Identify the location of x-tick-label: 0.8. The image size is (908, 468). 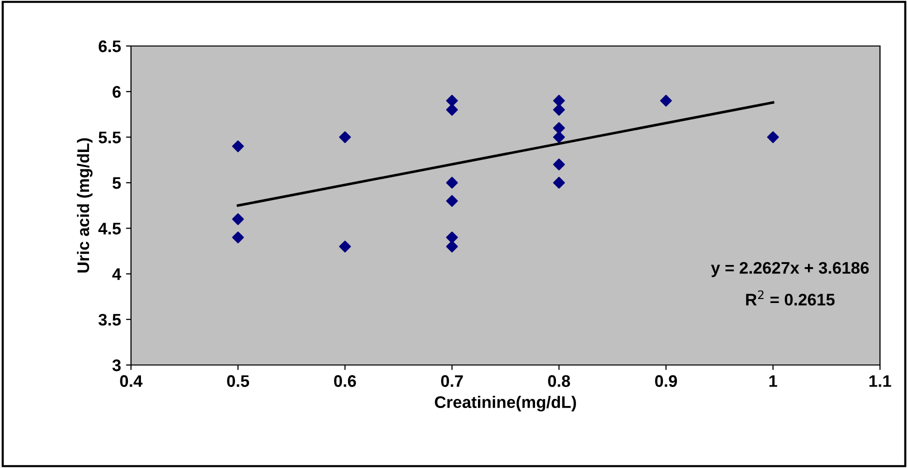
(559, 381).